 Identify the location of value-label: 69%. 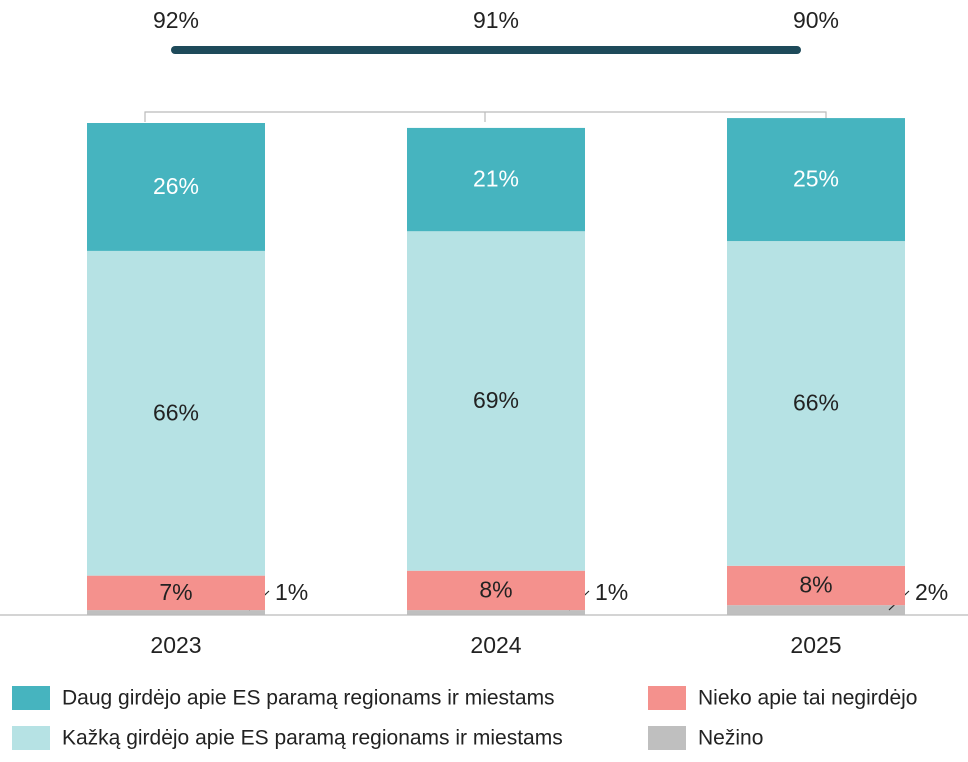
(496, 400).